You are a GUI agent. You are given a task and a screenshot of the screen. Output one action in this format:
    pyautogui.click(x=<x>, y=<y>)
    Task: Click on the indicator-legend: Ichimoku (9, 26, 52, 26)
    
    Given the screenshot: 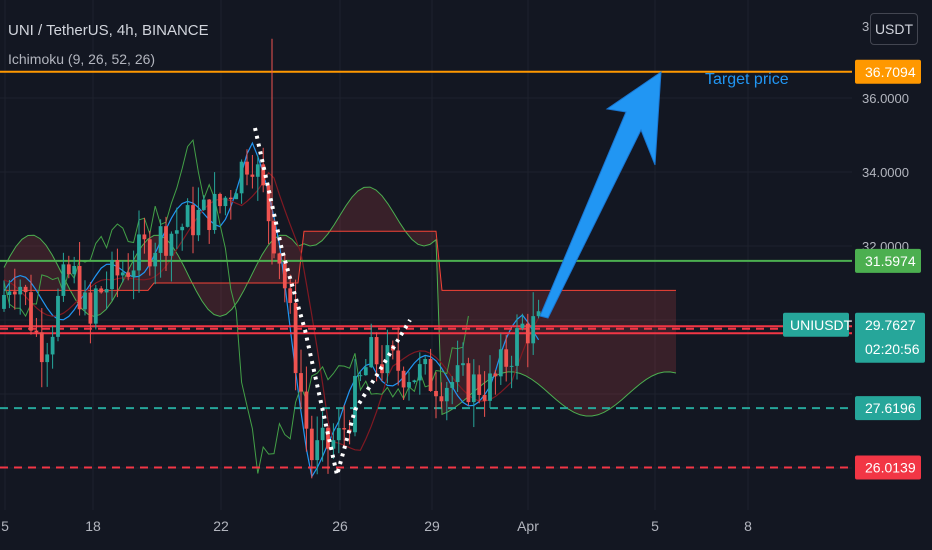 What is the action you would take?
    pyautogui.click(x=82, y=59)
    